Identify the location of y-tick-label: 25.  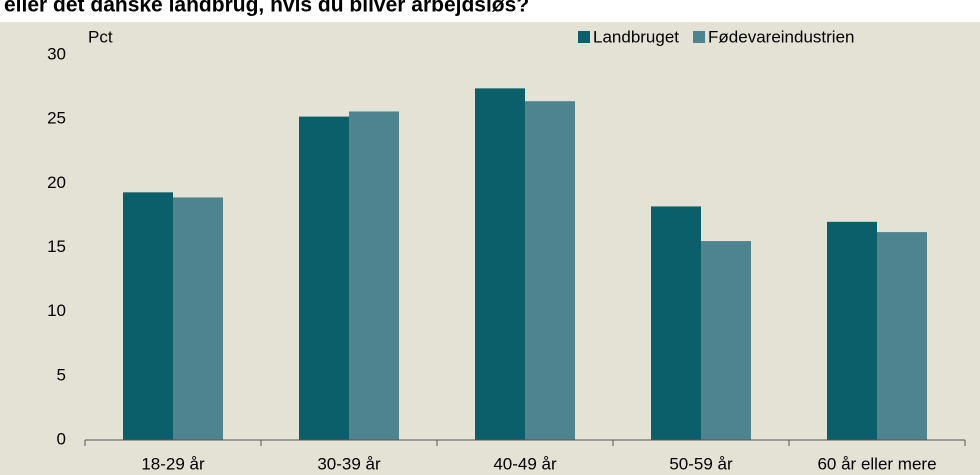
(56, 118).